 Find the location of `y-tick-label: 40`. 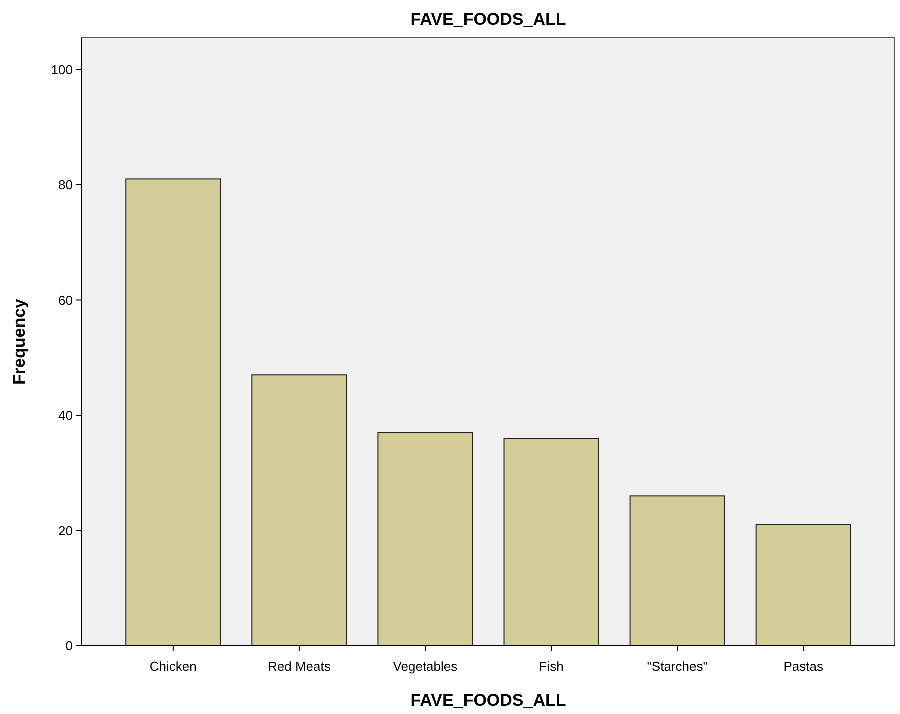

y-tick-label: 40 is located at coordinates (65, 416).